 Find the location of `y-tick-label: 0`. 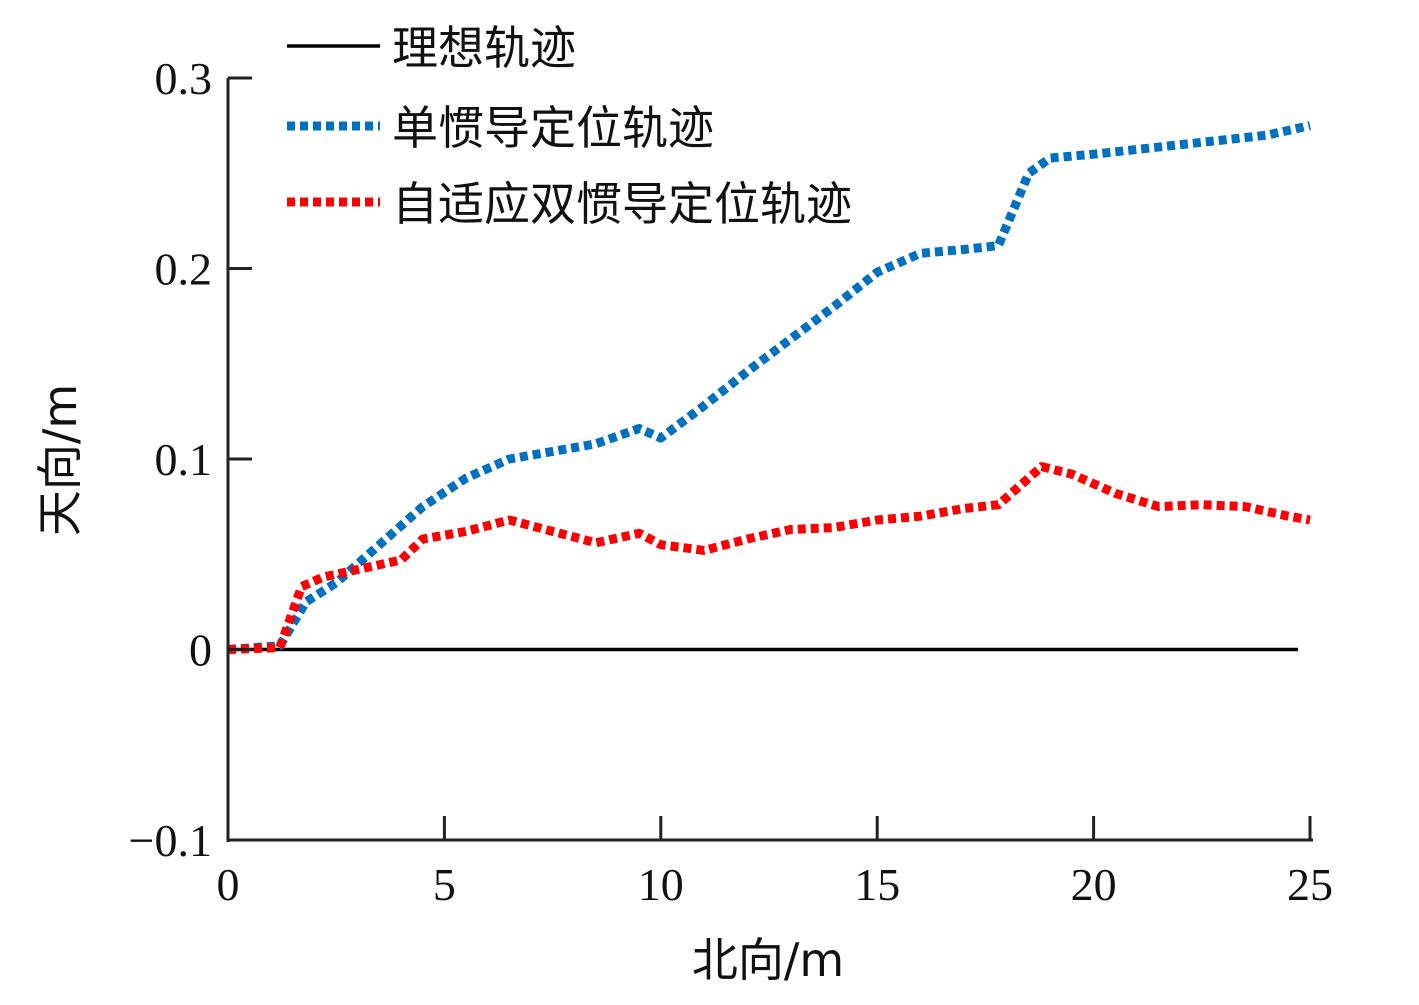

y-tick-label: 0 is located at coordinates (200, 650).